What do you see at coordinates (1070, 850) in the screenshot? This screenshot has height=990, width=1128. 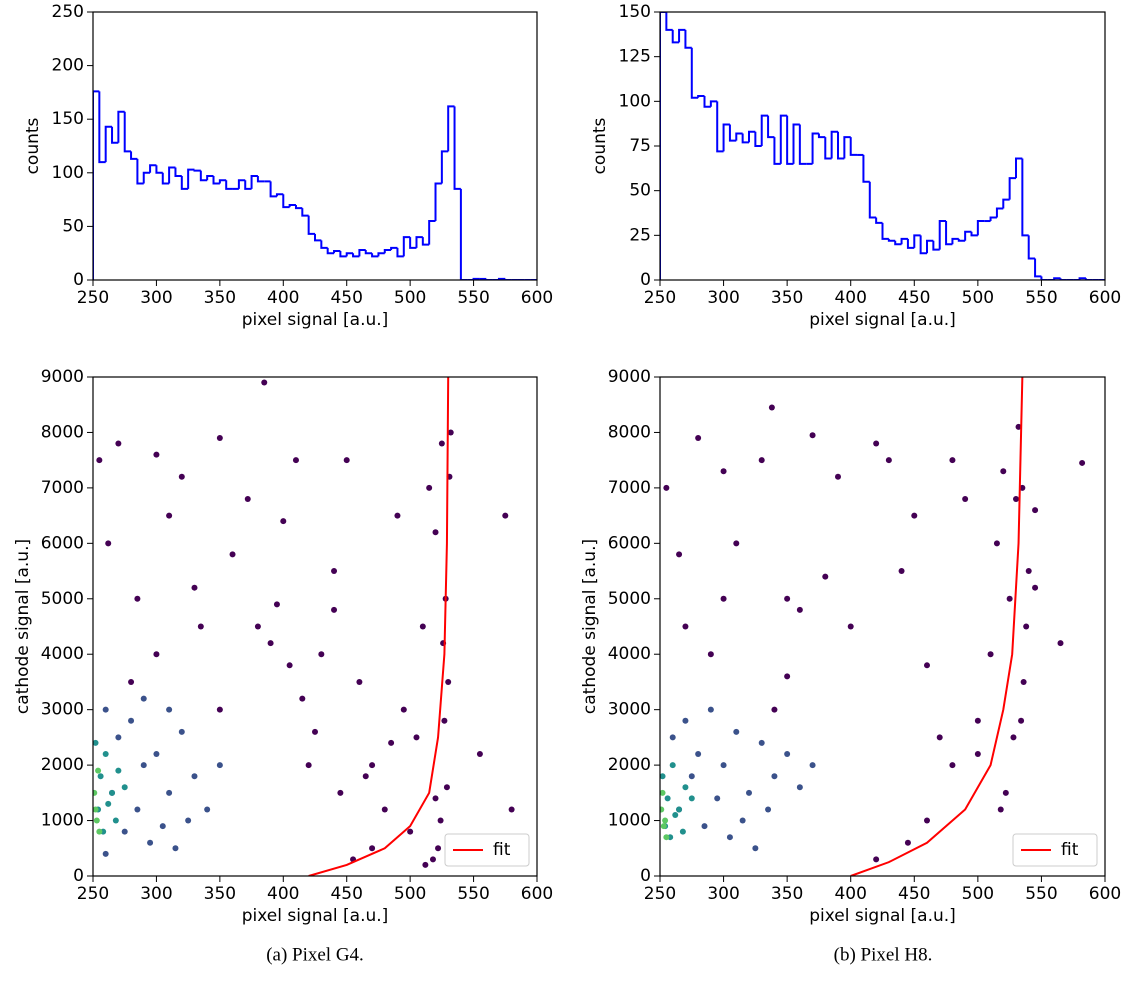 I see `legend-label: fit` at bounding box center [1070, 850].